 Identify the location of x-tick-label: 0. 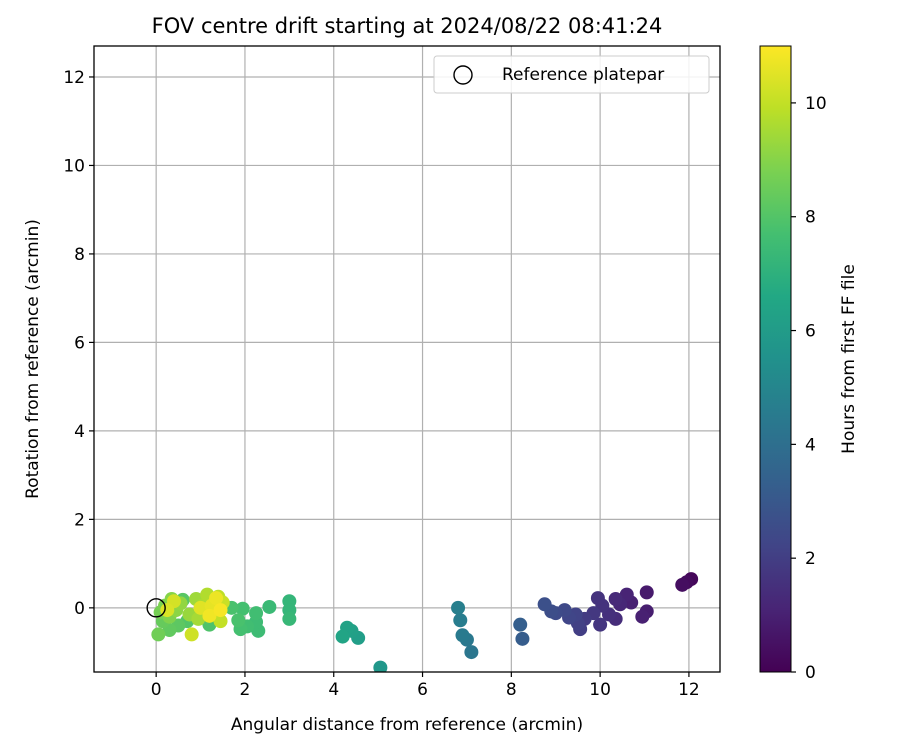
(156, 690).